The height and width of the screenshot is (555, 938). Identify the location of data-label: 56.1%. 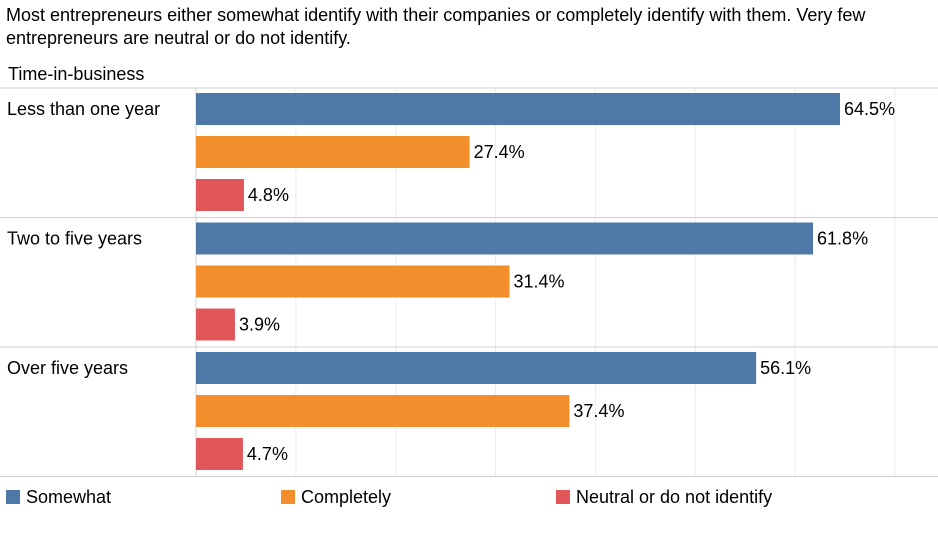
(785, 368).